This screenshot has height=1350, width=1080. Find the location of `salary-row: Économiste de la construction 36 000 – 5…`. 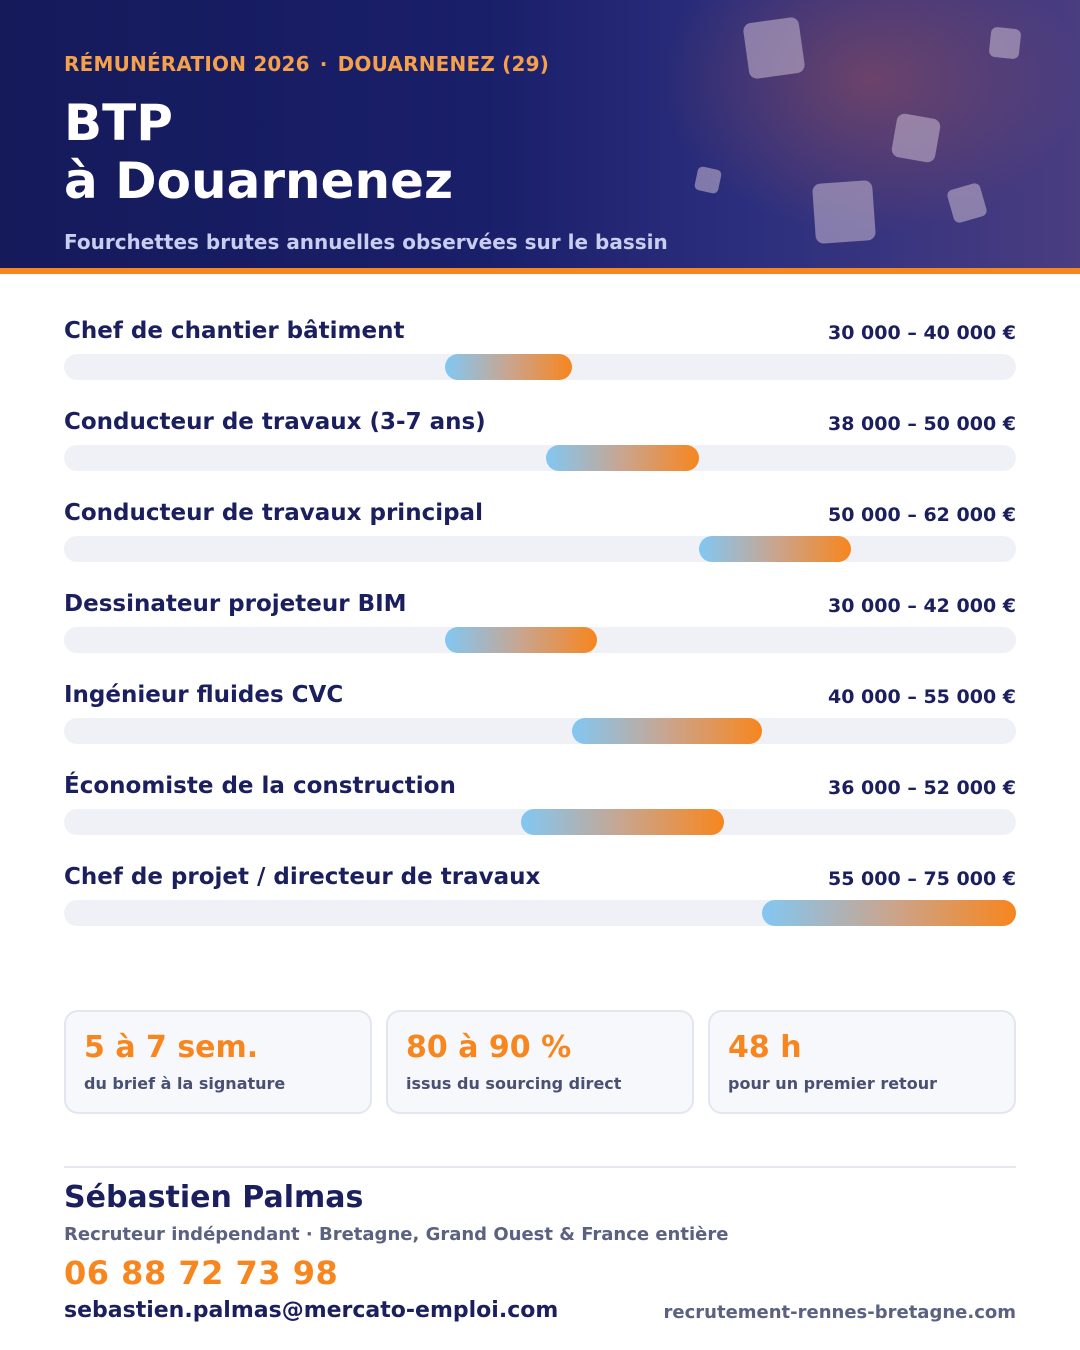

salary-row: Économiste de la construction 36 000 – 5… is located at coordinates (540, 816).